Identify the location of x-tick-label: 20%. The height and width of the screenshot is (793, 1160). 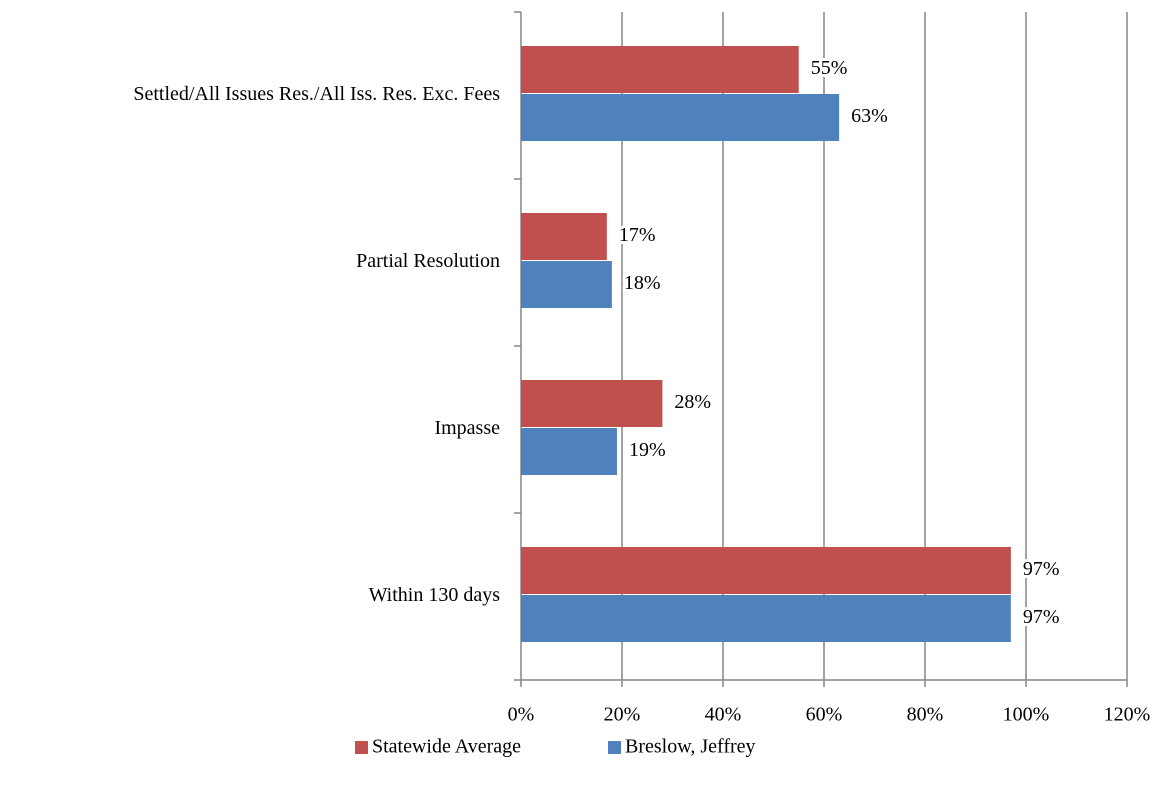
(622, 715).